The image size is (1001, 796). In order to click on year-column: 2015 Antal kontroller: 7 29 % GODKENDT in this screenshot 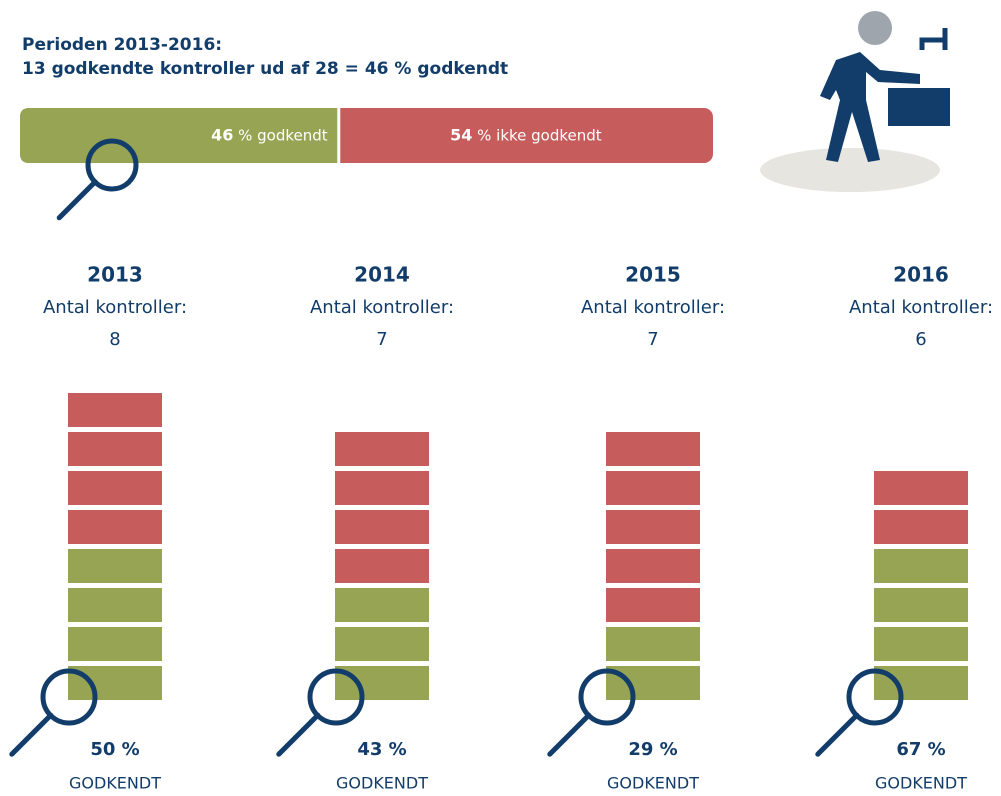, I will do `click(636, 528)`.